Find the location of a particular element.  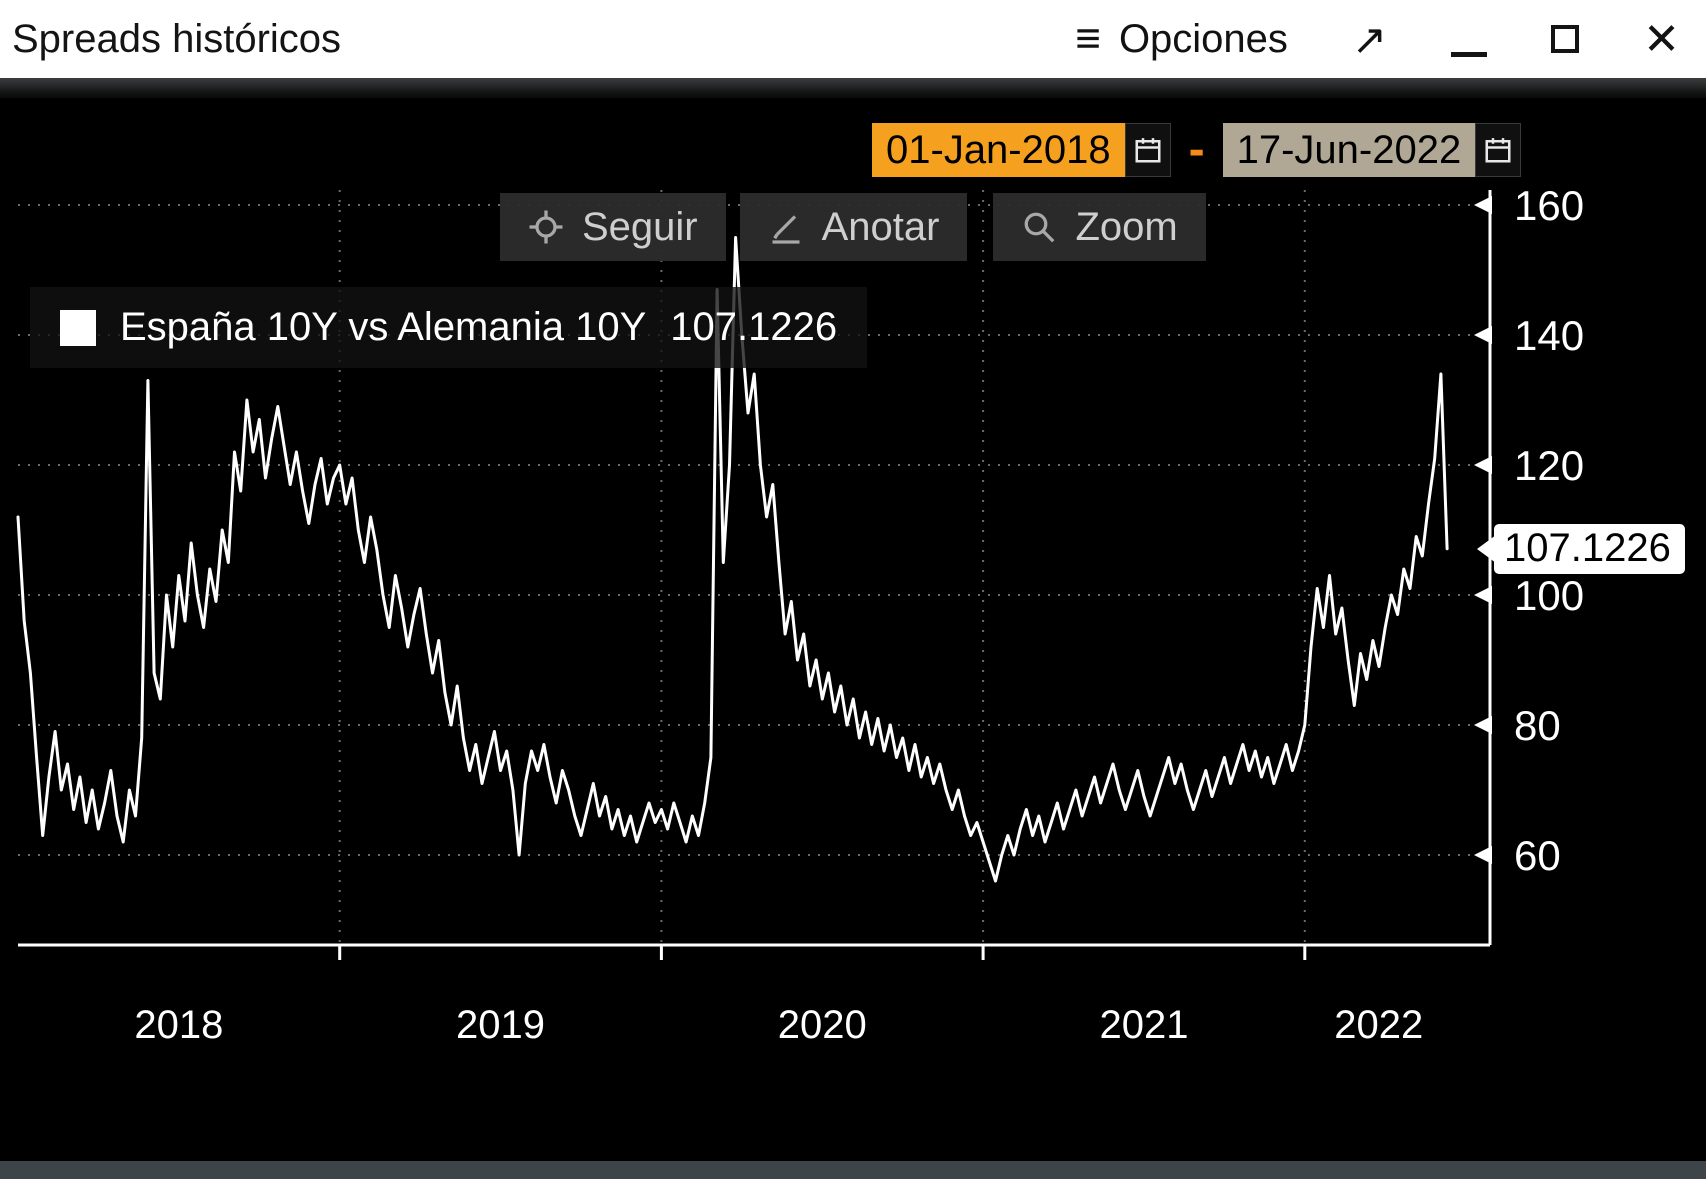

anotar-button: Anotar is located at coordinates (853, 227).